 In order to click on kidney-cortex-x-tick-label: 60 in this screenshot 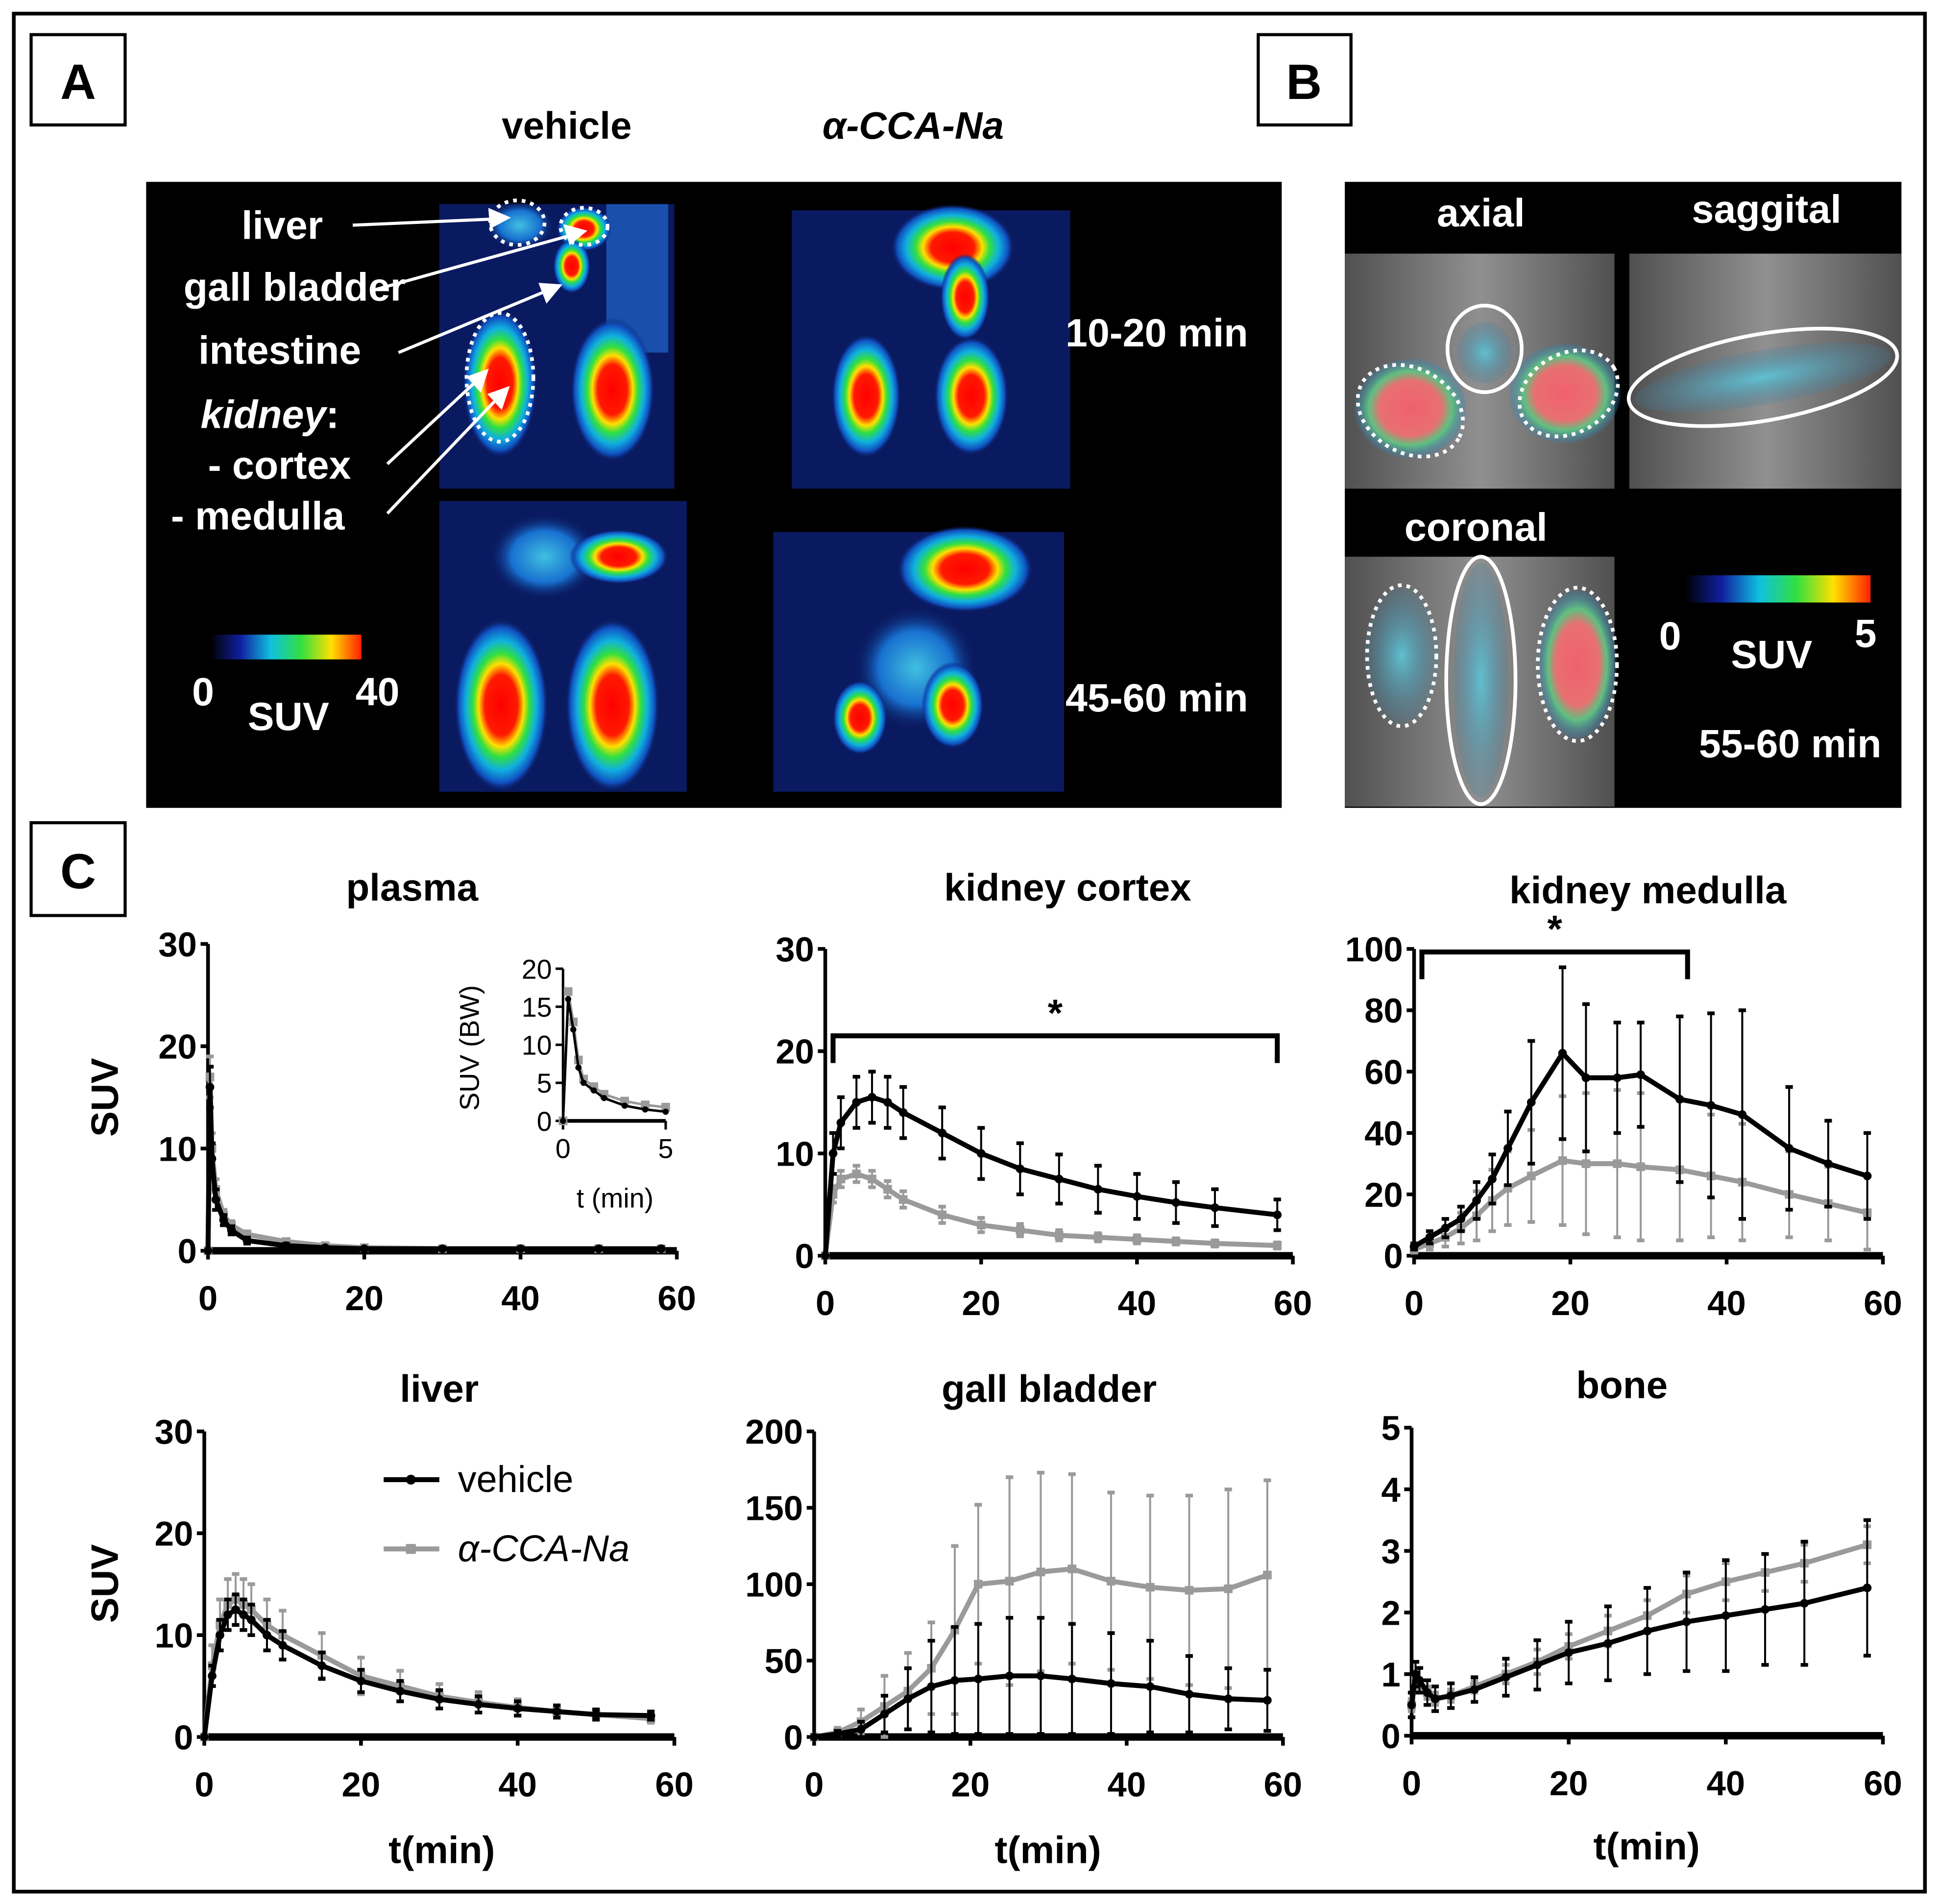, I will do `click(1293, 1303)`.